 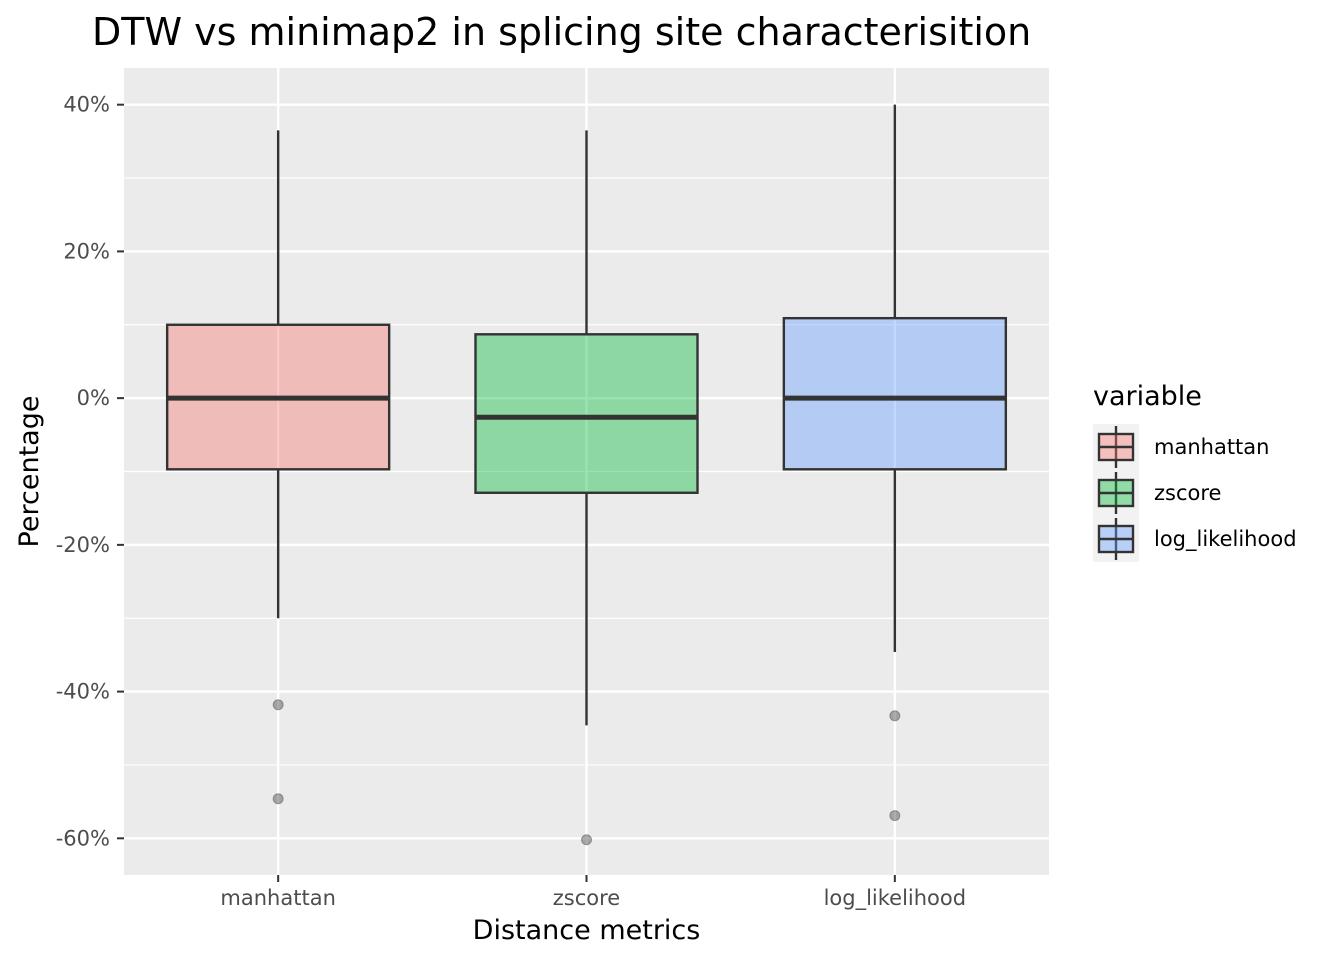 What do you see at coordinates (86, 105) in the screenshot?
I see `y-tick-label: 40%` at bounding box center [86, 105].